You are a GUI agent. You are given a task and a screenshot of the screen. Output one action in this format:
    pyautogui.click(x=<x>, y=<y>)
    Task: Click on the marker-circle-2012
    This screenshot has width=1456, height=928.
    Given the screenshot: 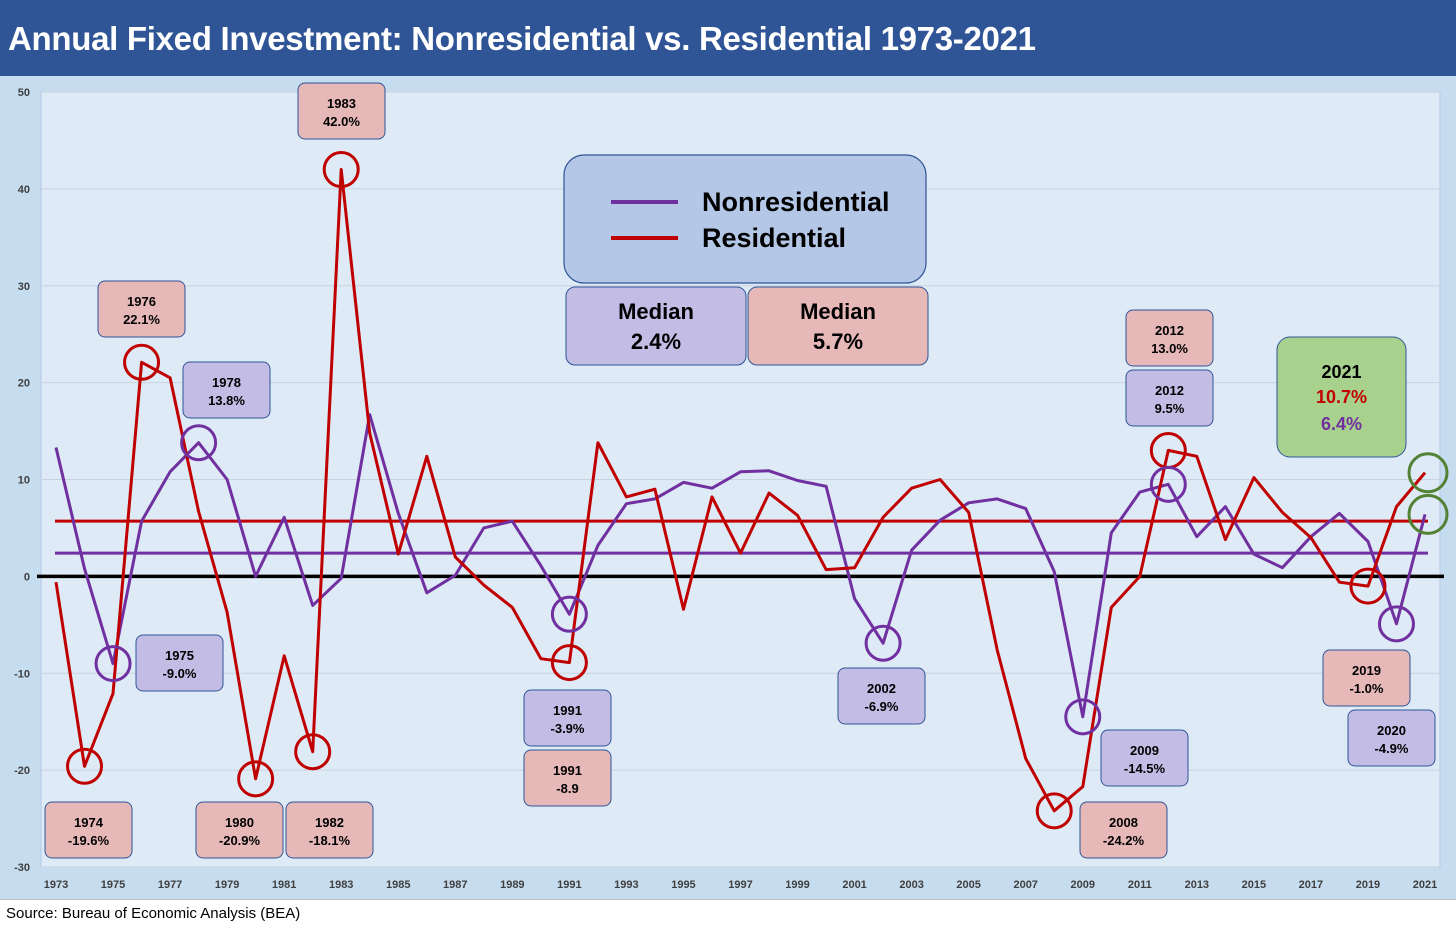 What is the action you would take?
    pyautogui.click(x=1168, y=484)
    